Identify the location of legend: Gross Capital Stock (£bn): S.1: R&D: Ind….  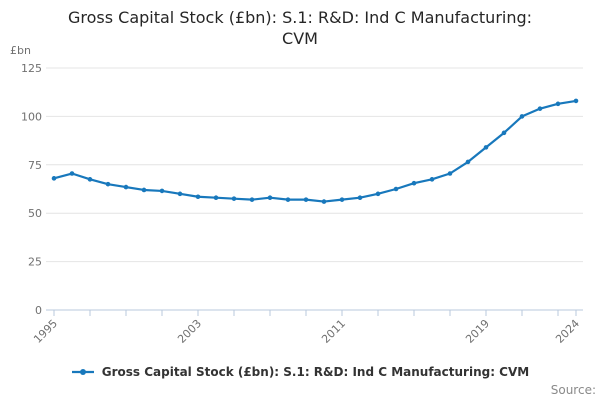
(300, 372).